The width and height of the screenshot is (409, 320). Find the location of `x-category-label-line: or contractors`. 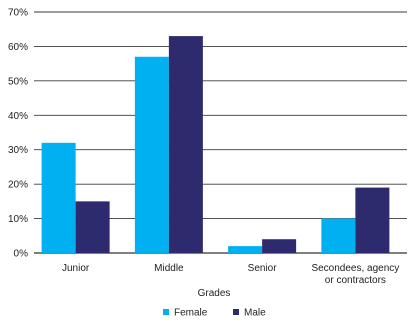

x-category-label-line: or contractors is located at coordinates (355, 280).